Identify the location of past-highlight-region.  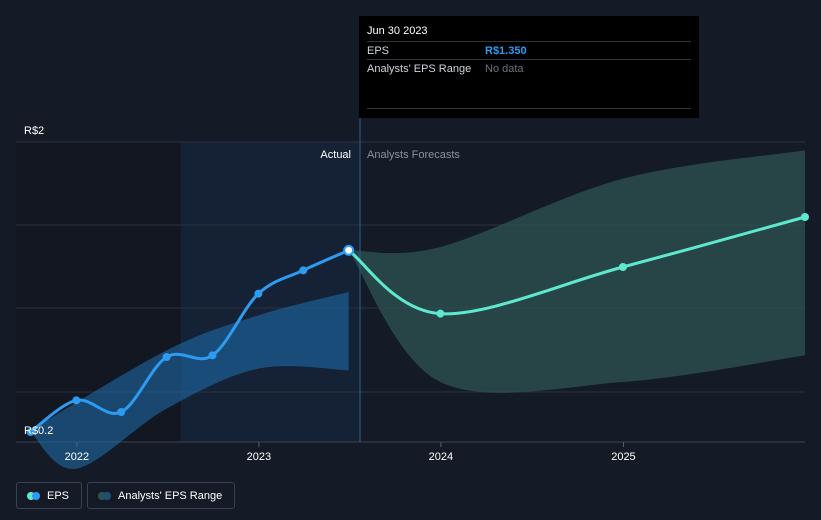
(270, 292).